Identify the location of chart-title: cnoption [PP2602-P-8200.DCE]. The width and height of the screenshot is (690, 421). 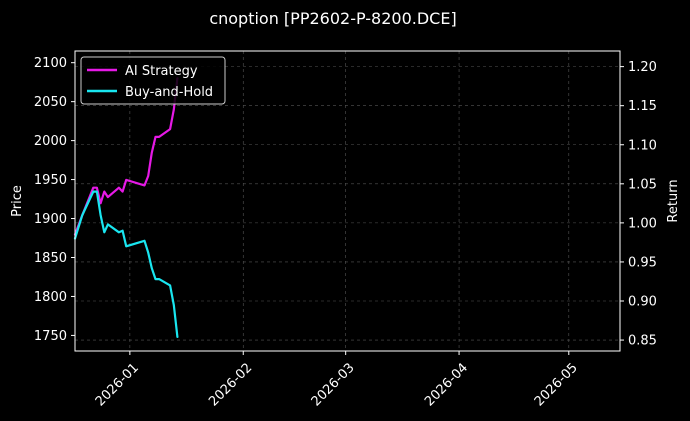
(332, 18).